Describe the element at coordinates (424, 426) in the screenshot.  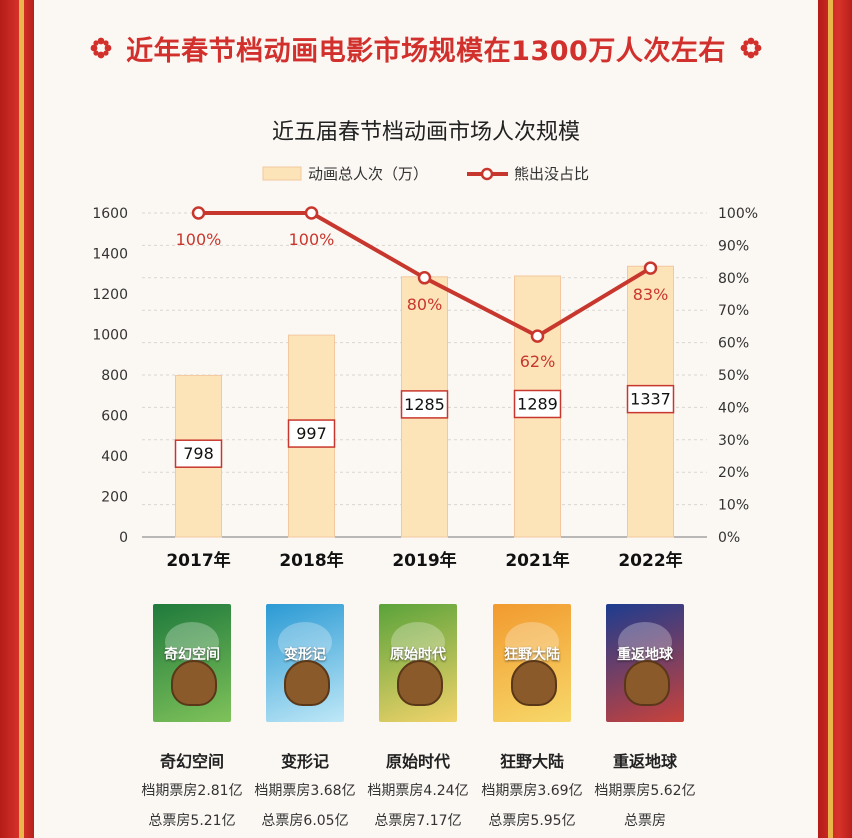
I see `bar-value-labels: 798 997 1285 1289 1337` at that location.